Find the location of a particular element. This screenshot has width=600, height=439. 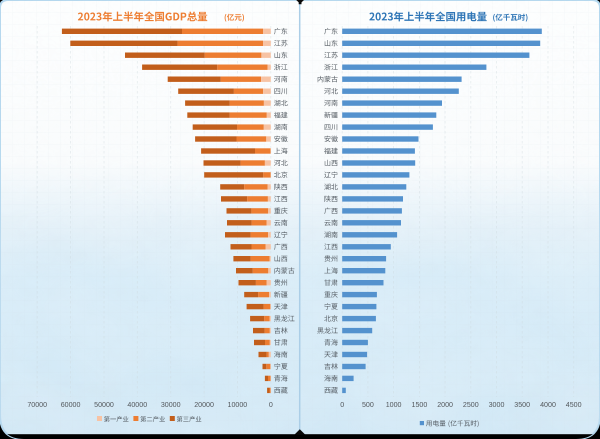

svg-text: 10000 is located at coordinates (238, 405).